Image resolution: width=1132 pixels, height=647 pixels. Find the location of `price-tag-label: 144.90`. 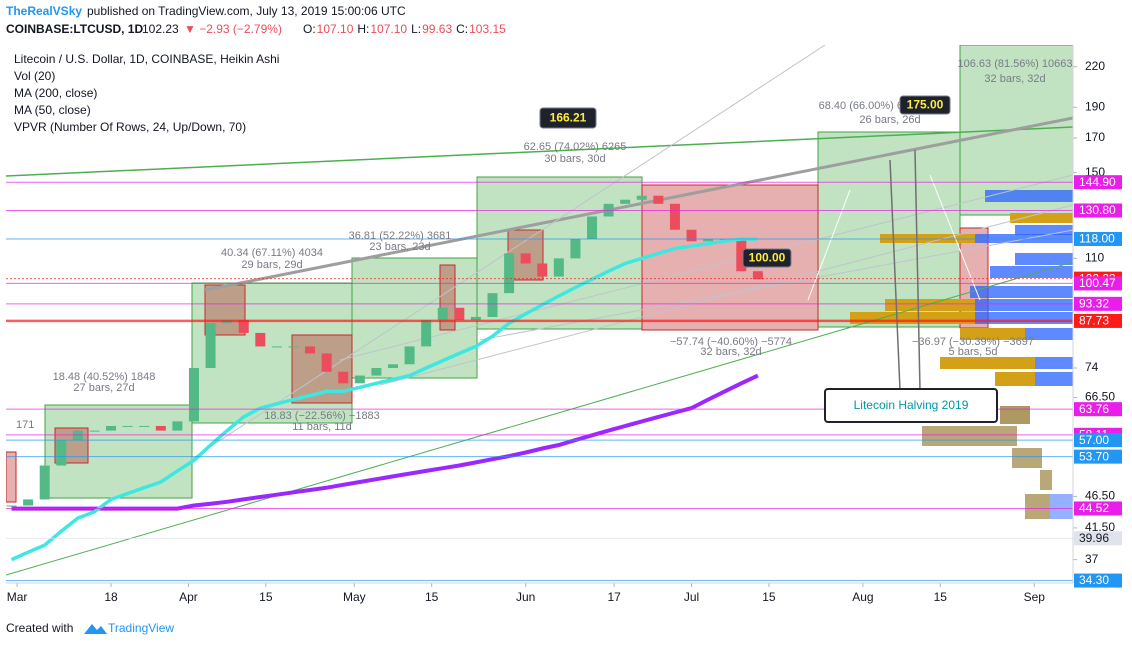

price-tag-label: 144.90 is located at coordinates (1097, 182).